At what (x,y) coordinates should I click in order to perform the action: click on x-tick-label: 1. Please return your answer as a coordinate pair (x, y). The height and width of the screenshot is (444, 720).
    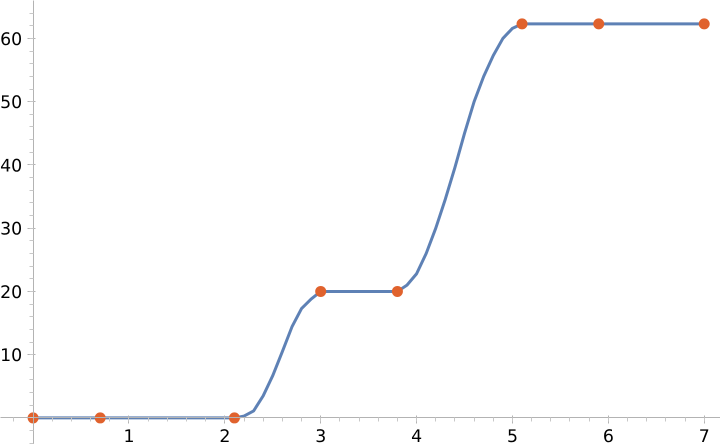
    Looking at the image, I should click on (128, 435).